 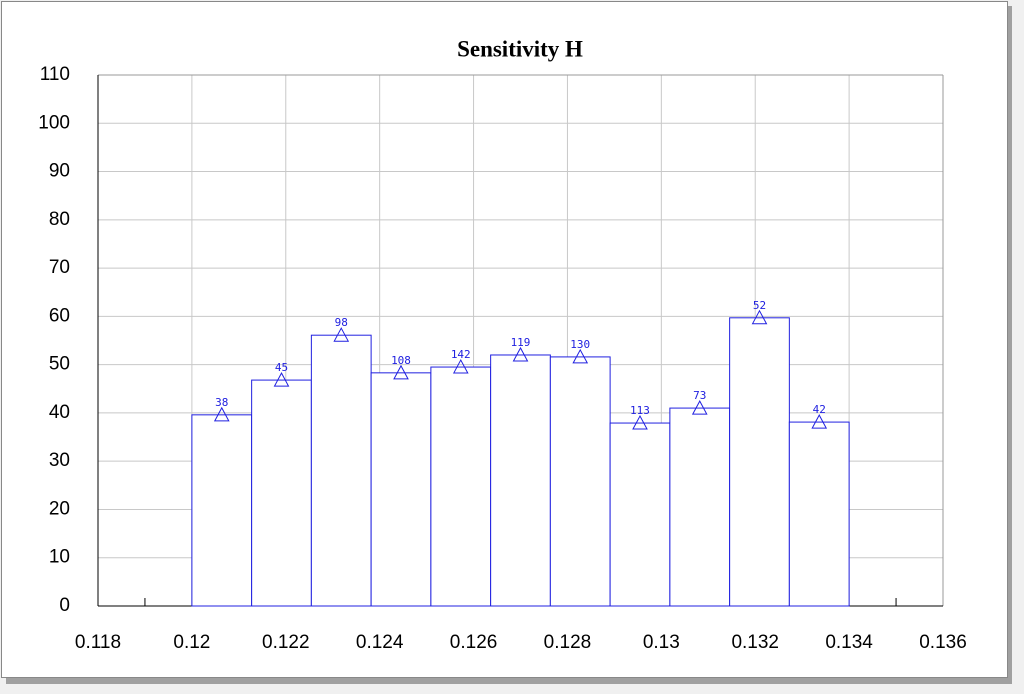 I want to click on x-tick-label: 0.136, so click(x=943, y=642).